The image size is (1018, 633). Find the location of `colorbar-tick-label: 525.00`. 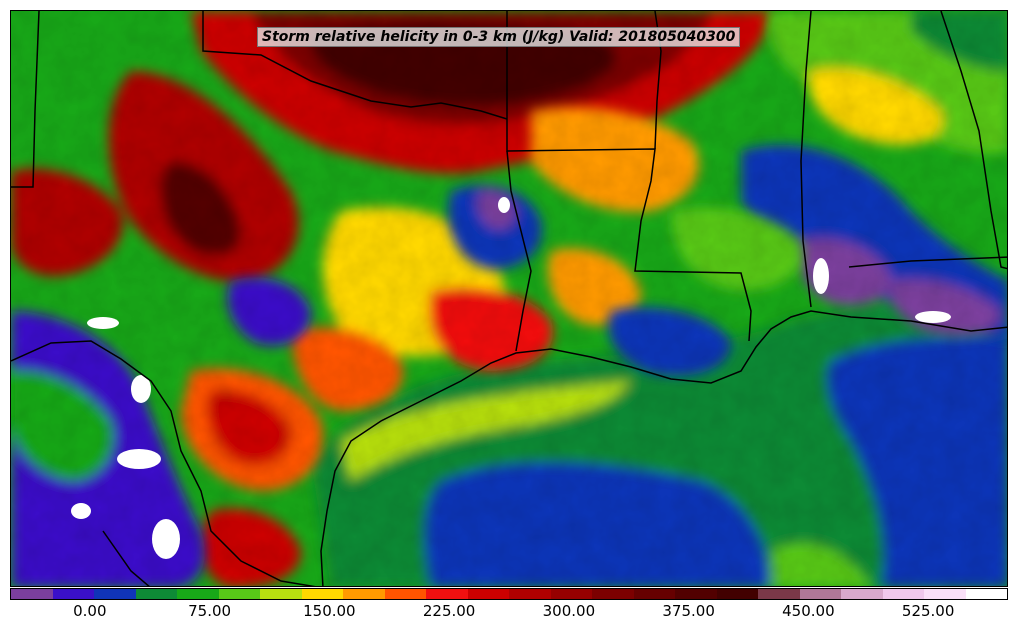

colorbar-tick-label: 525.00 is located at coordinates (928, 611).